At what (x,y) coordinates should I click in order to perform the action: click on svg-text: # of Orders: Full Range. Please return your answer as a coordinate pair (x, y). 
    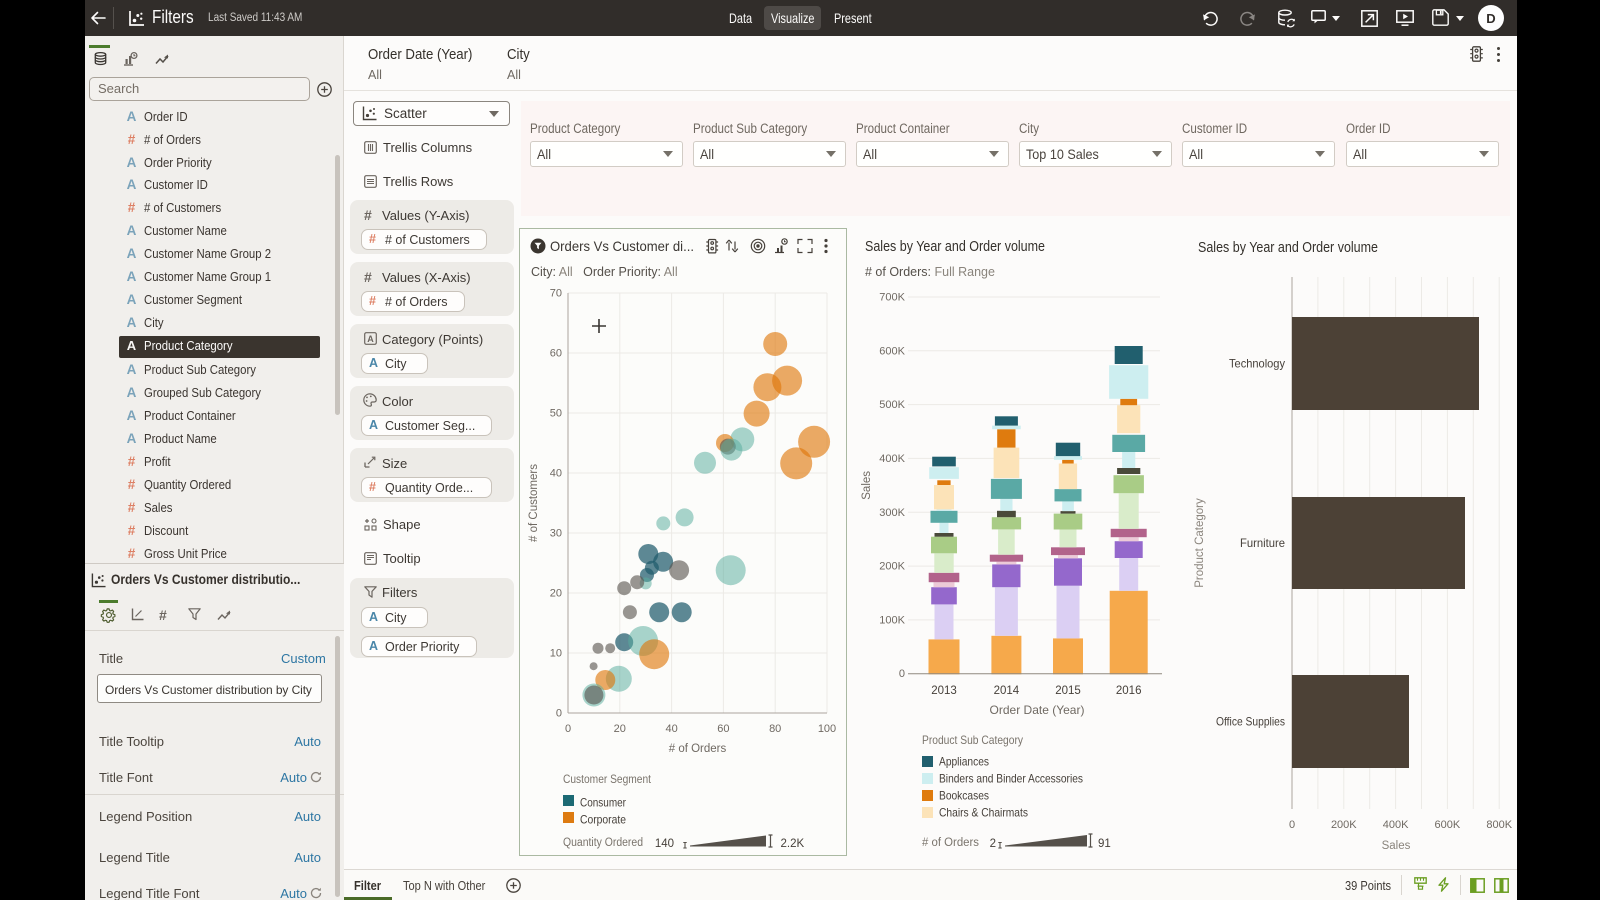
    Looking at the image, I should click on (930, 272).